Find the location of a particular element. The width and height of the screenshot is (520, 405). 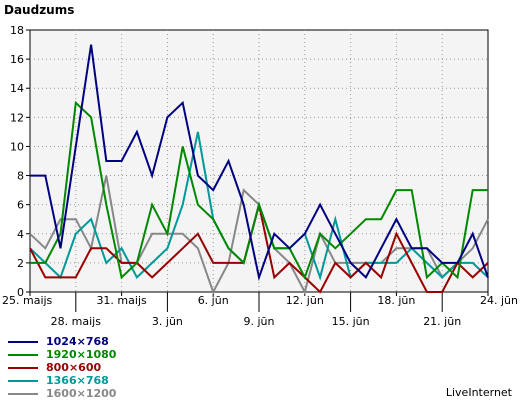

legend-label: 1920×1080 is located at coordinates (81, 354).